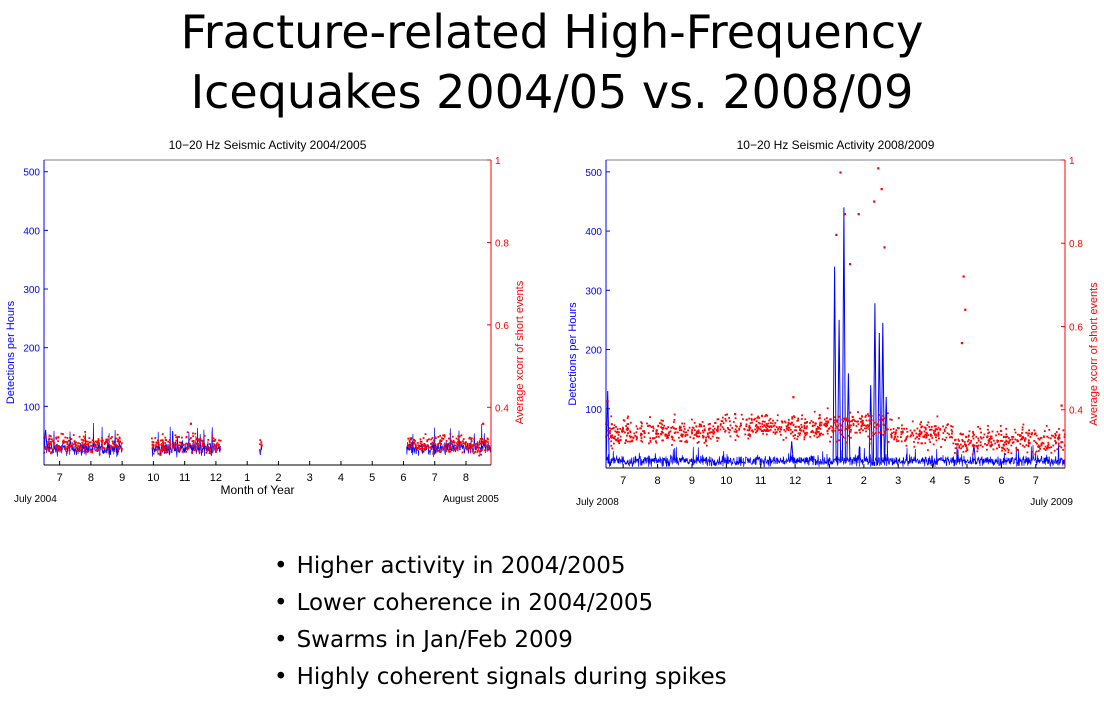  What do you see at coordinates (91, 478) in the screenshot?
I see `x-tick-label: 8` at bounding box center [91, 478].